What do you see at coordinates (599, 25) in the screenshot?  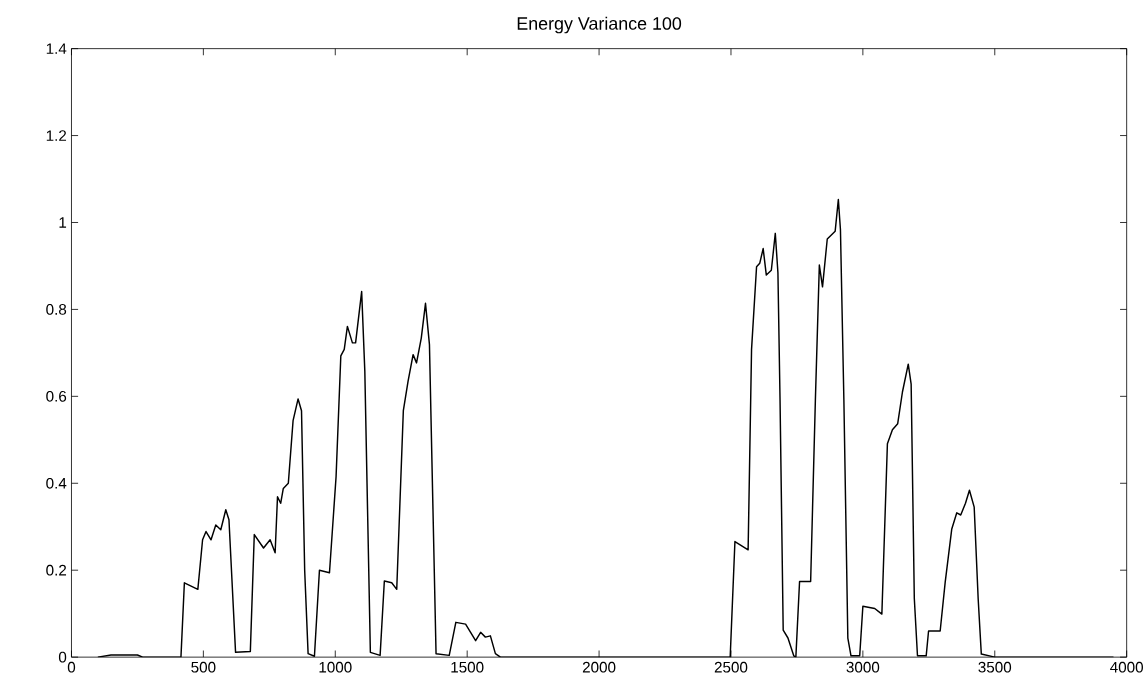 I see `chart-title: Energy Variance 100` at bounding box center [599, 25].